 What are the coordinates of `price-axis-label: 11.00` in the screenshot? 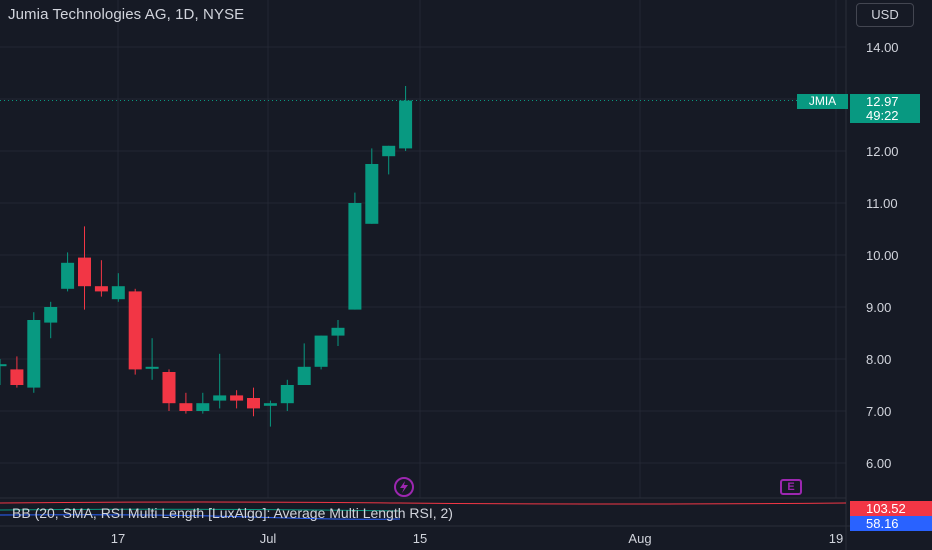 It's located at (882, 203).